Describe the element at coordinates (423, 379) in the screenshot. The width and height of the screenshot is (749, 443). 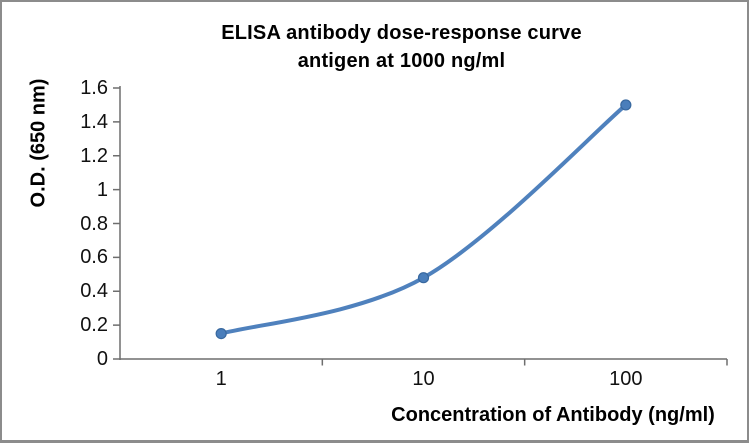
I see `x-tick-label: 10` at that location.